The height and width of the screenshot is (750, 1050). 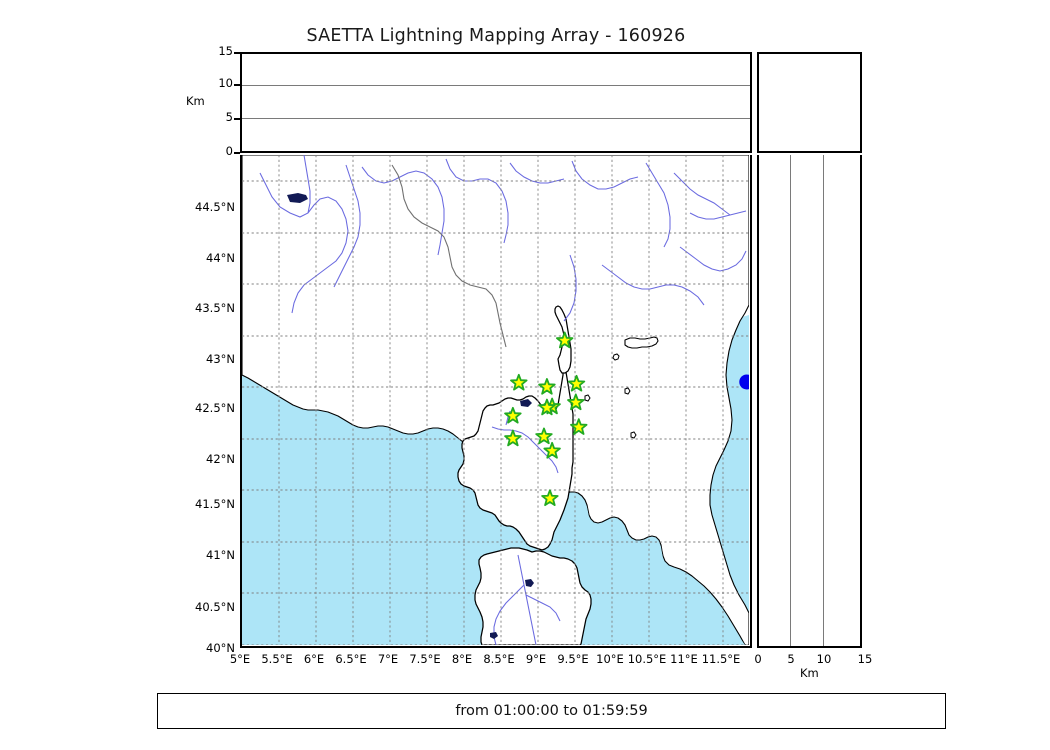 What do you see at coordinates (496, 102) in the screenshot?
I see `altitude-longitude-panel` at bounding box center [496, 102].